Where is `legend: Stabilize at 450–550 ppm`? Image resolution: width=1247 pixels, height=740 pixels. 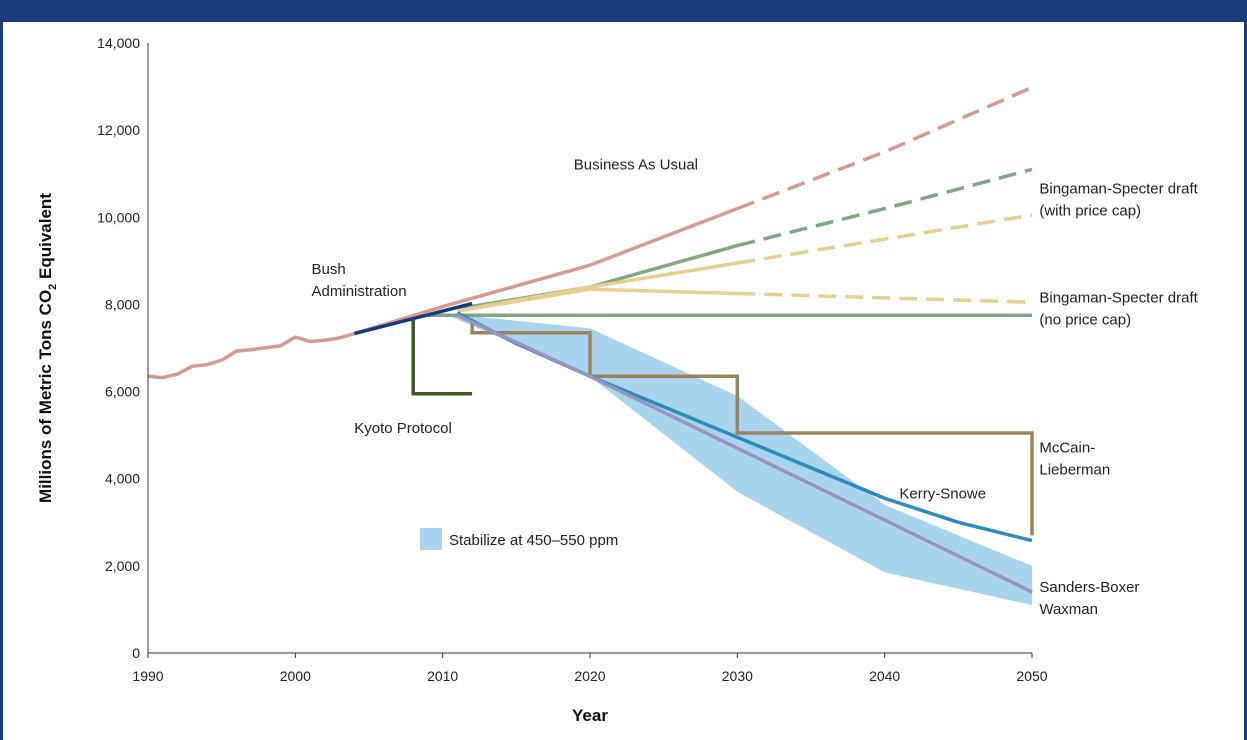 legend: Stabilize at 450–550 ppm is located at coordinates (519, 539).